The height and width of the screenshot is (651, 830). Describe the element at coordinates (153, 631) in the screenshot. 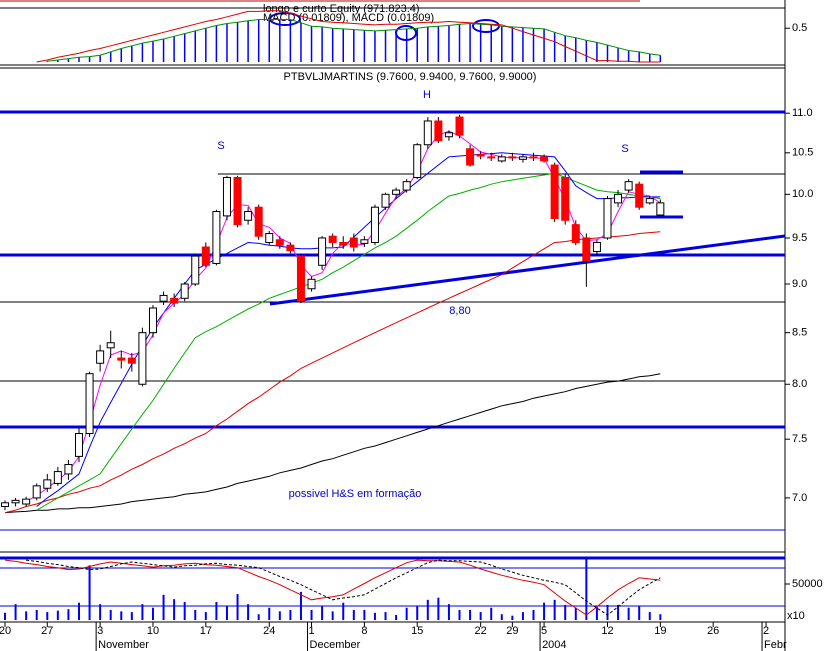

I see `x-tick-label: 10` at that location.